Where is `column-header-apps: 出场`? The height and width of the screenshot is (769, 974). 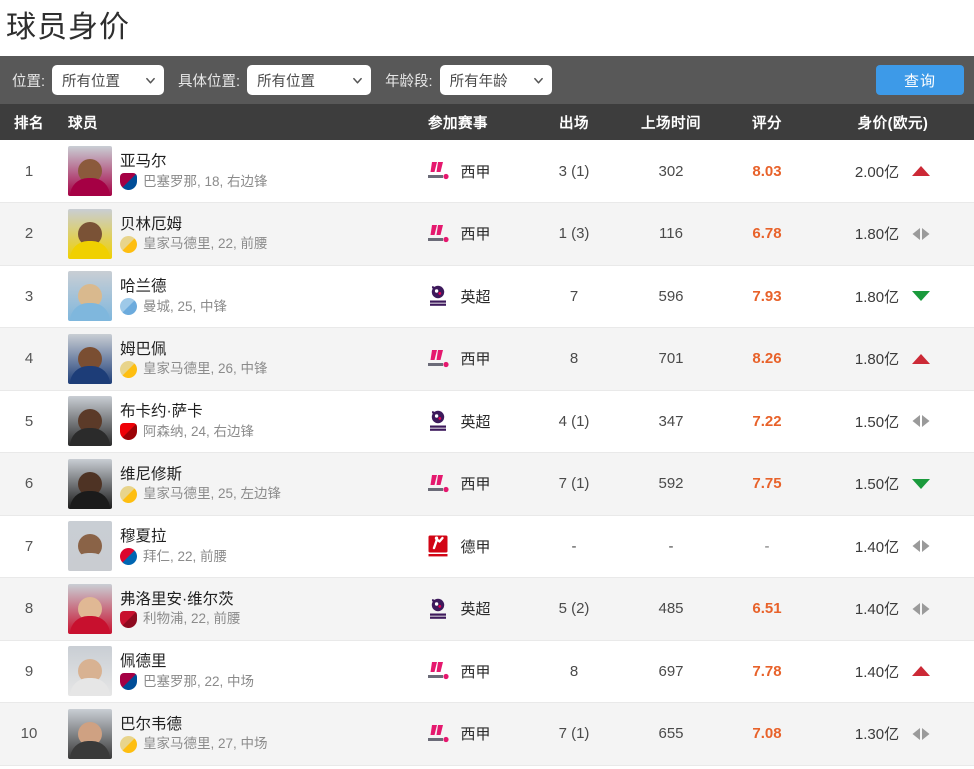 column-header-apps: 出场 is located at coordinates (574, 122).